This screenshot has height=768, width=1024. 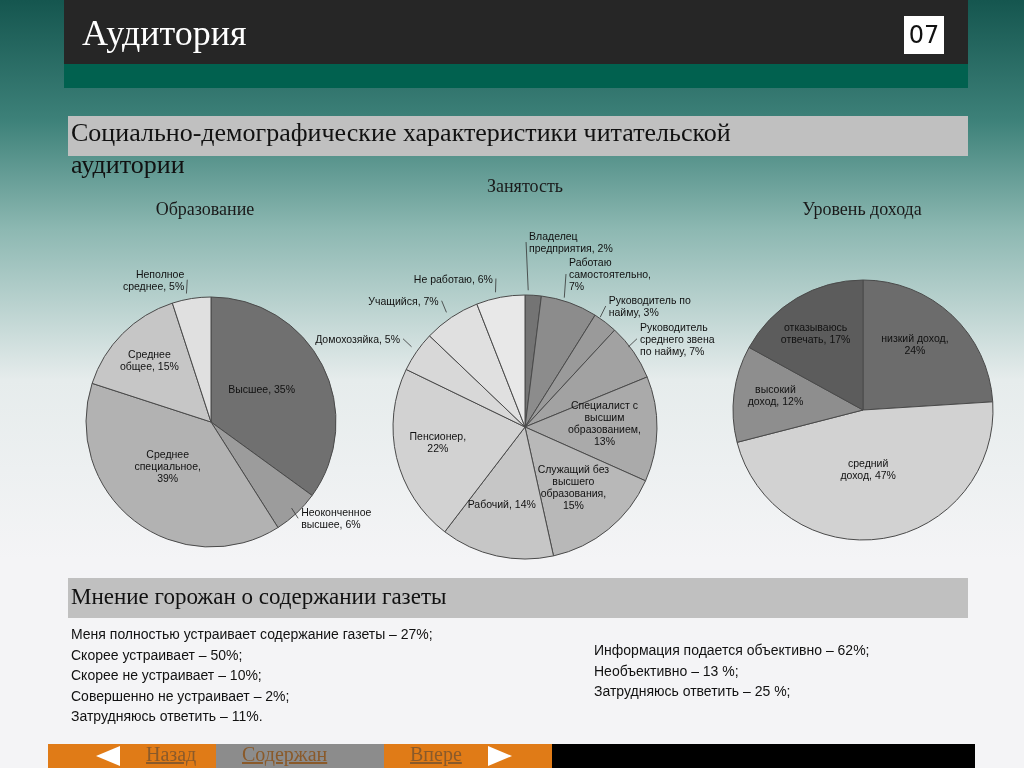 I want to click on text: Назад, so click(x=171, y=754).